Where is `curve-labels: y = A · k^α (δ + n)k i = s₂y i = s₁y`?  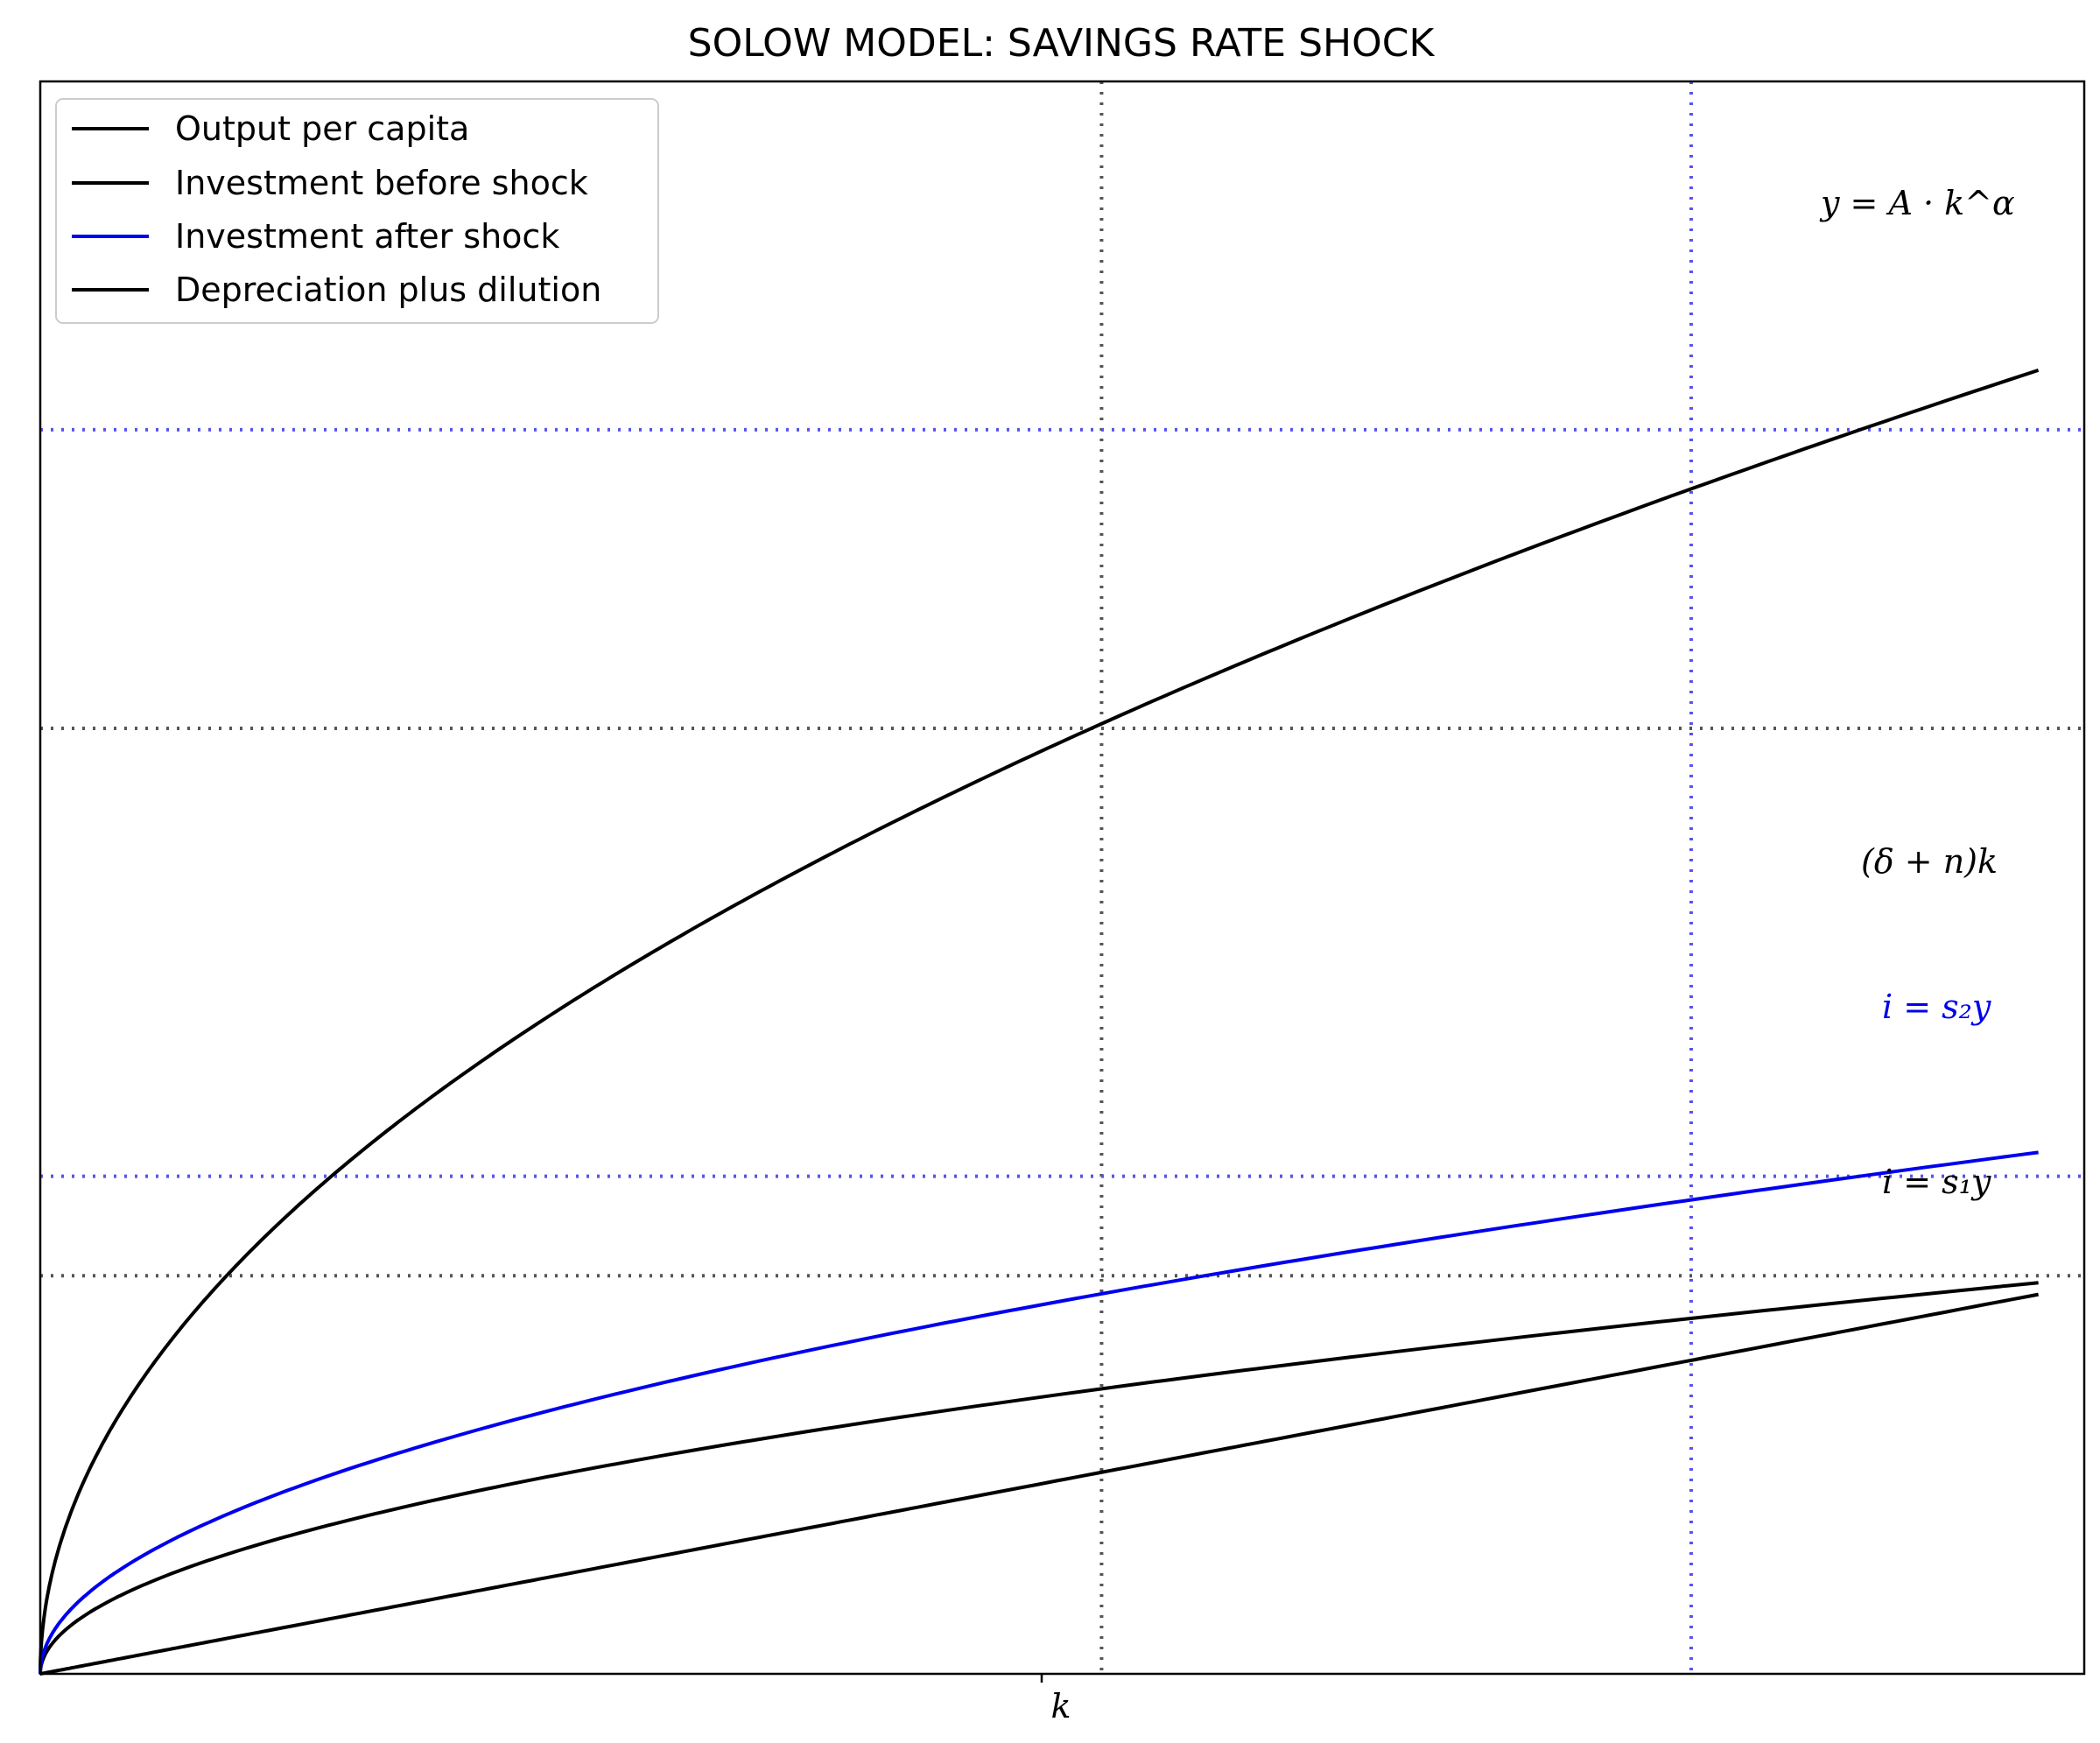
curve-labels: y = A · k^α (δ + n)k i = s₂y i = s₁y is located at coordinates (1917, 693).